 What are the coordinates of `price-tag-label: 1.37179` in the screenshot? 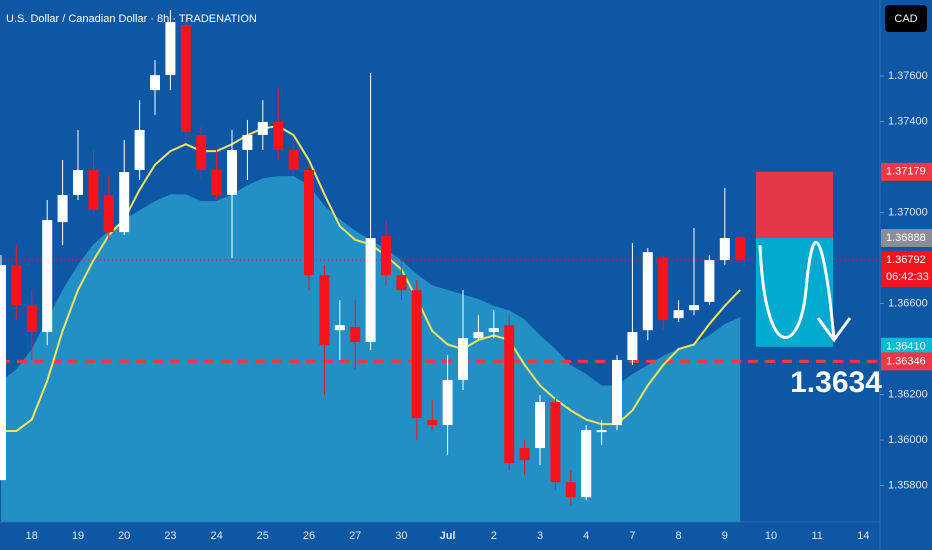 It's located at (906, 172).